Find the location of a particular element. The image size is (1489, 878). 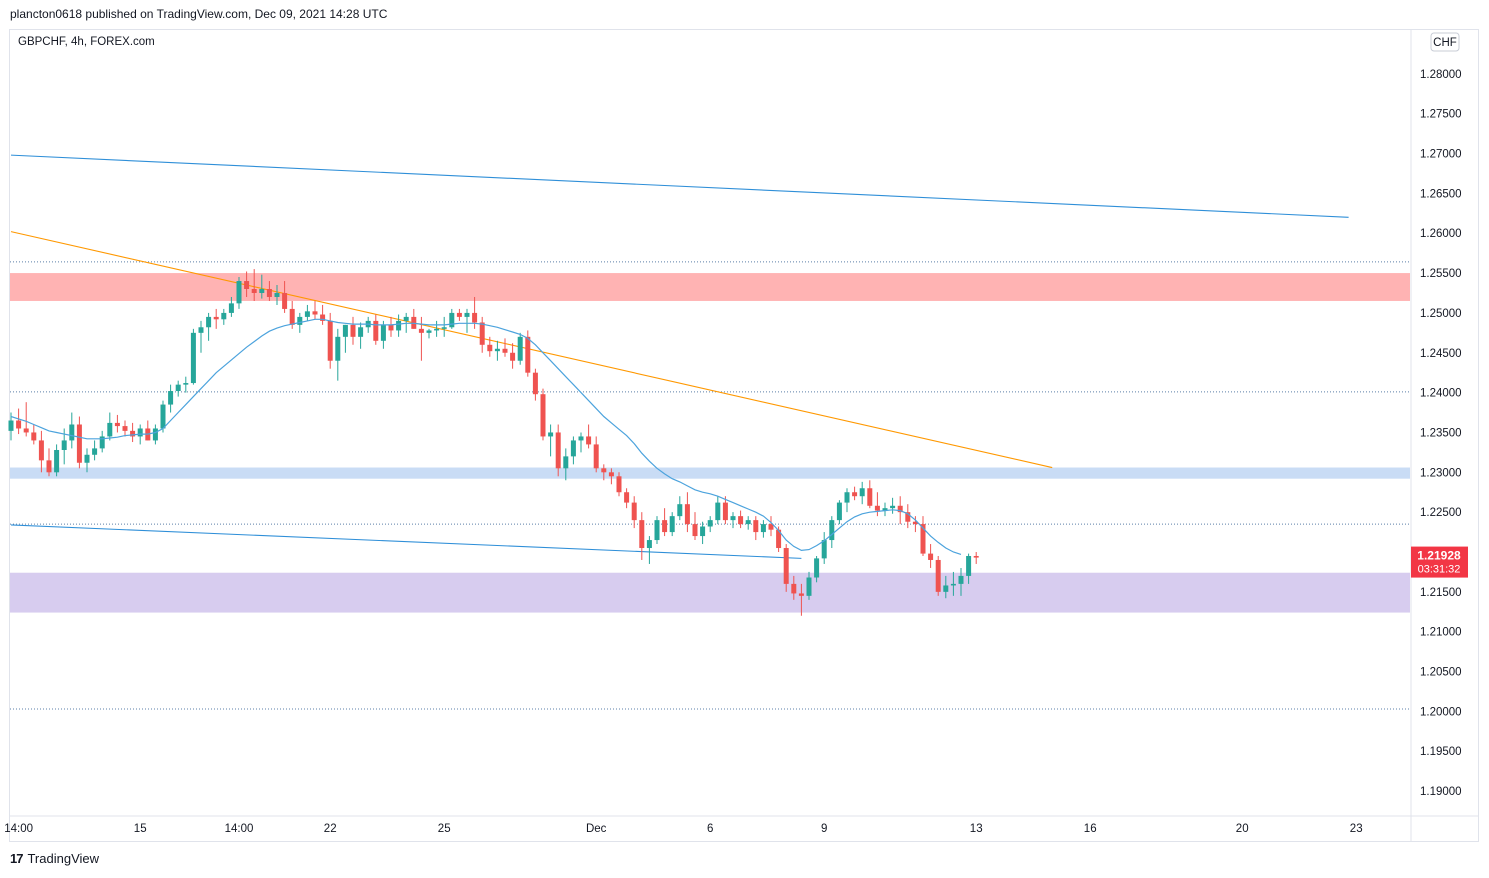

price-tick-label: 1.21500 is located at coordinates (1441, 593).